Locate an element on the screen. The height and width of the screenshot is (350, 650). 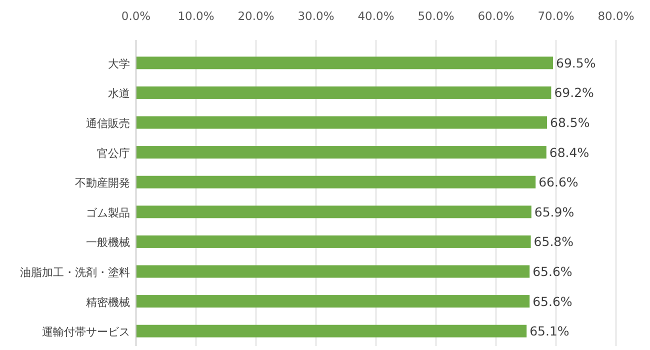
data-label: 69.2% is located at coordinates (574, 92).